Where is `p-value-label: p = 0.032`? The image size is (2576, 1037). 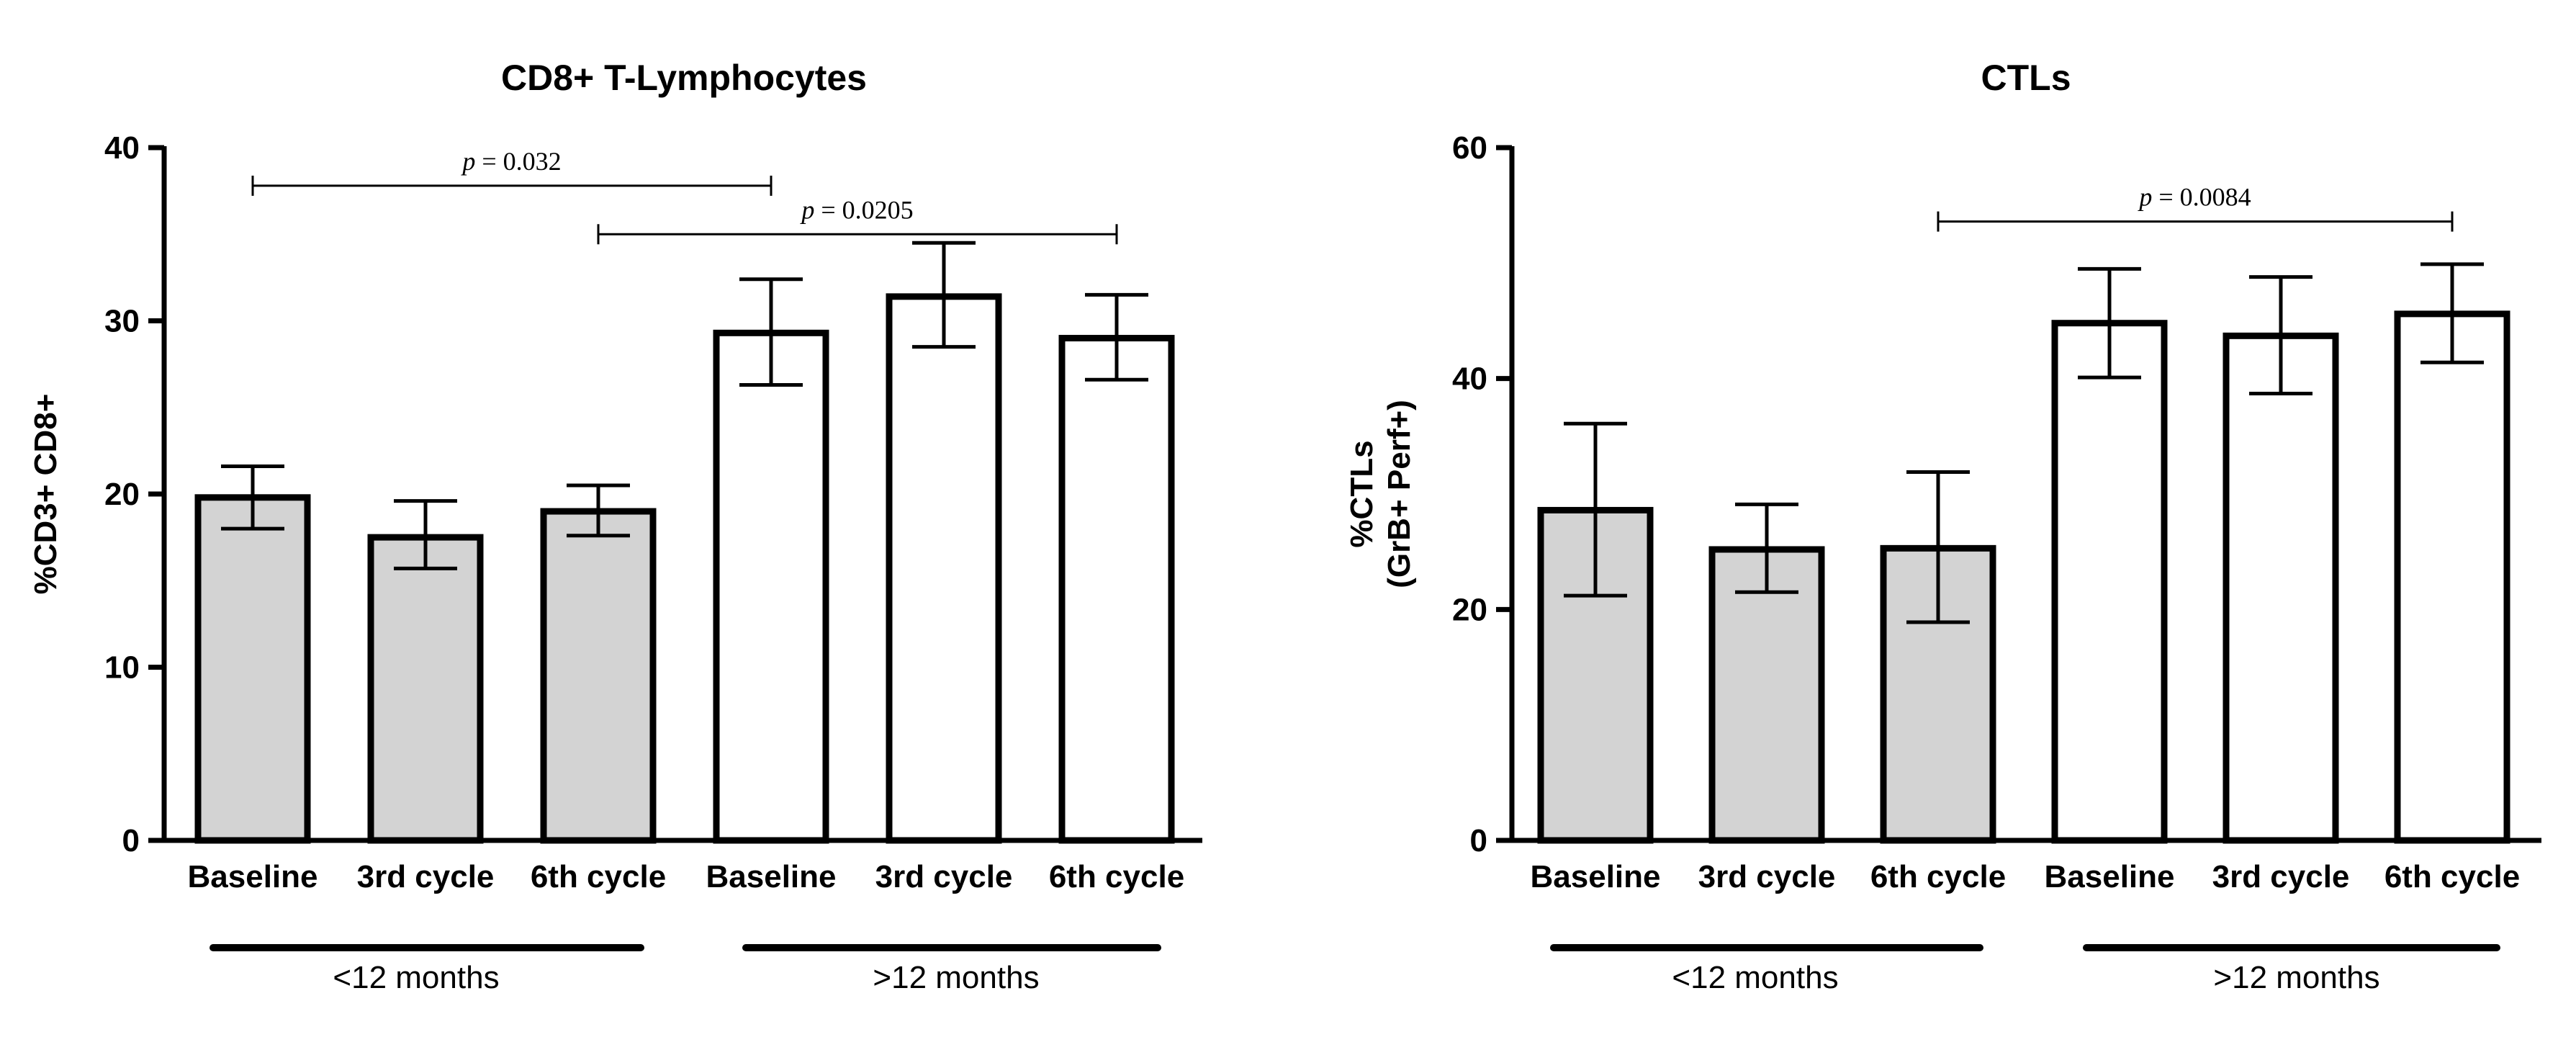 p-value-label: p = 0.032 is located at coordinates (511, 161).